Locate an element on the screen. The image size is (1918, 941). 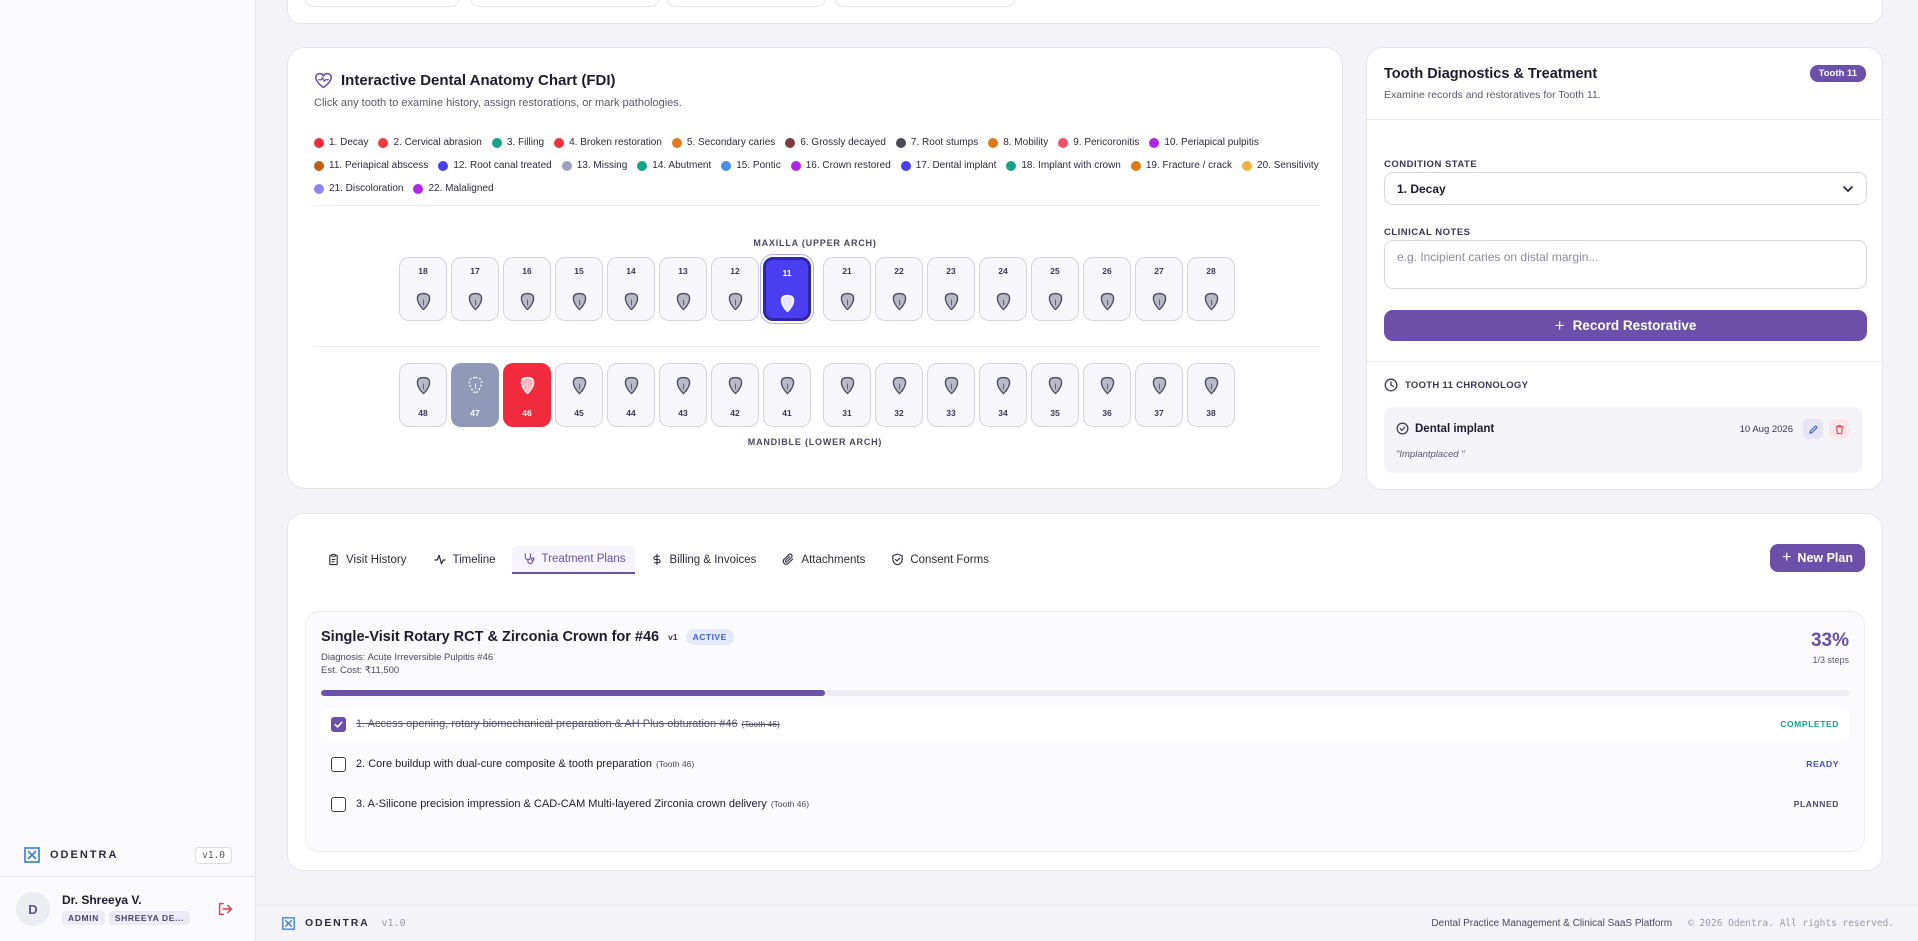
tab-visit-history: Visit History is located at coordinates (367, 559).